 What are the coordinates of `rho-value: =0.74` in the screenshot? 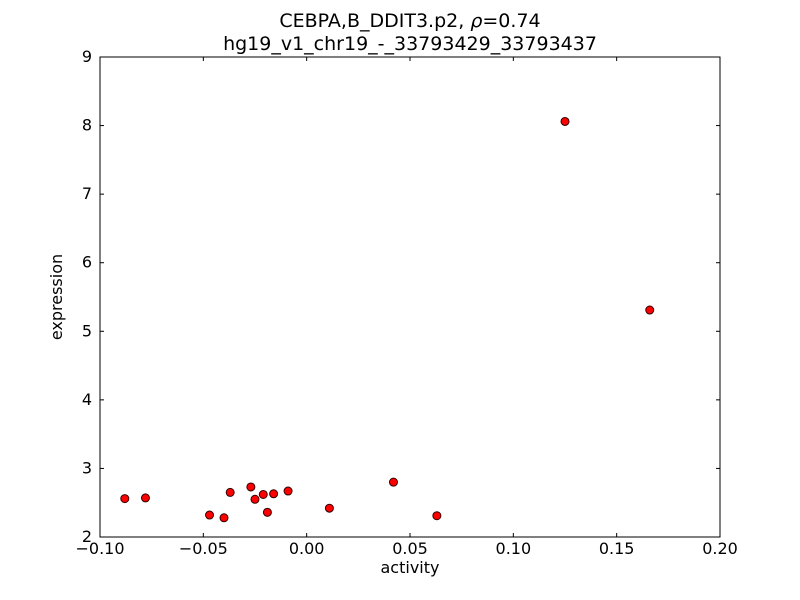 It's located at (511, 21).